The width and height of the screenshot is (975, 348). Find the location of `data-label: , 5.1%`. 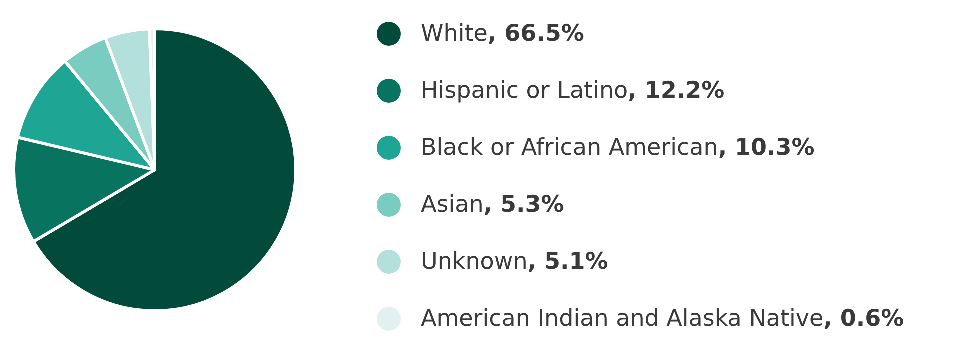

data-label: , 5.1% is located at coordinates (568, 262).